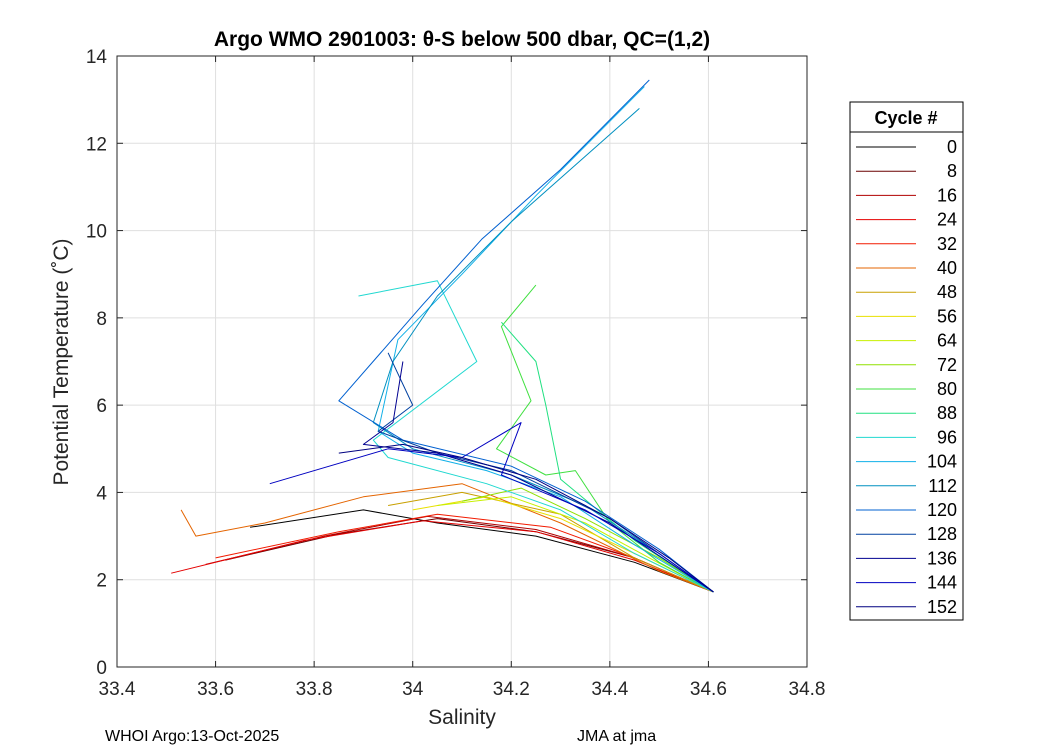  What do you see at coordinates (942, 607) in the screenshot?
I see `legend-label-152: 152` at bounding box center [942, 607].